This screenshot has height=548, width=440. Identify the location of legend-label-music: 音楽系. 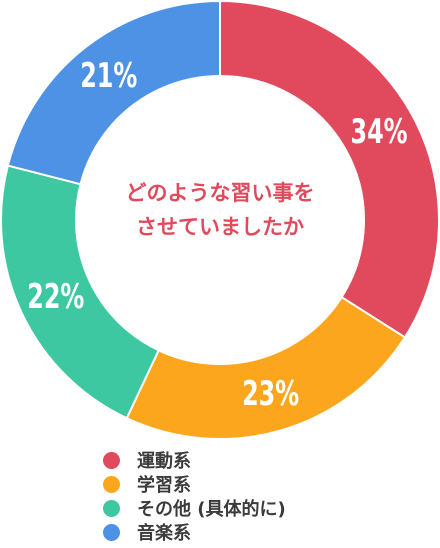
(164, 533).